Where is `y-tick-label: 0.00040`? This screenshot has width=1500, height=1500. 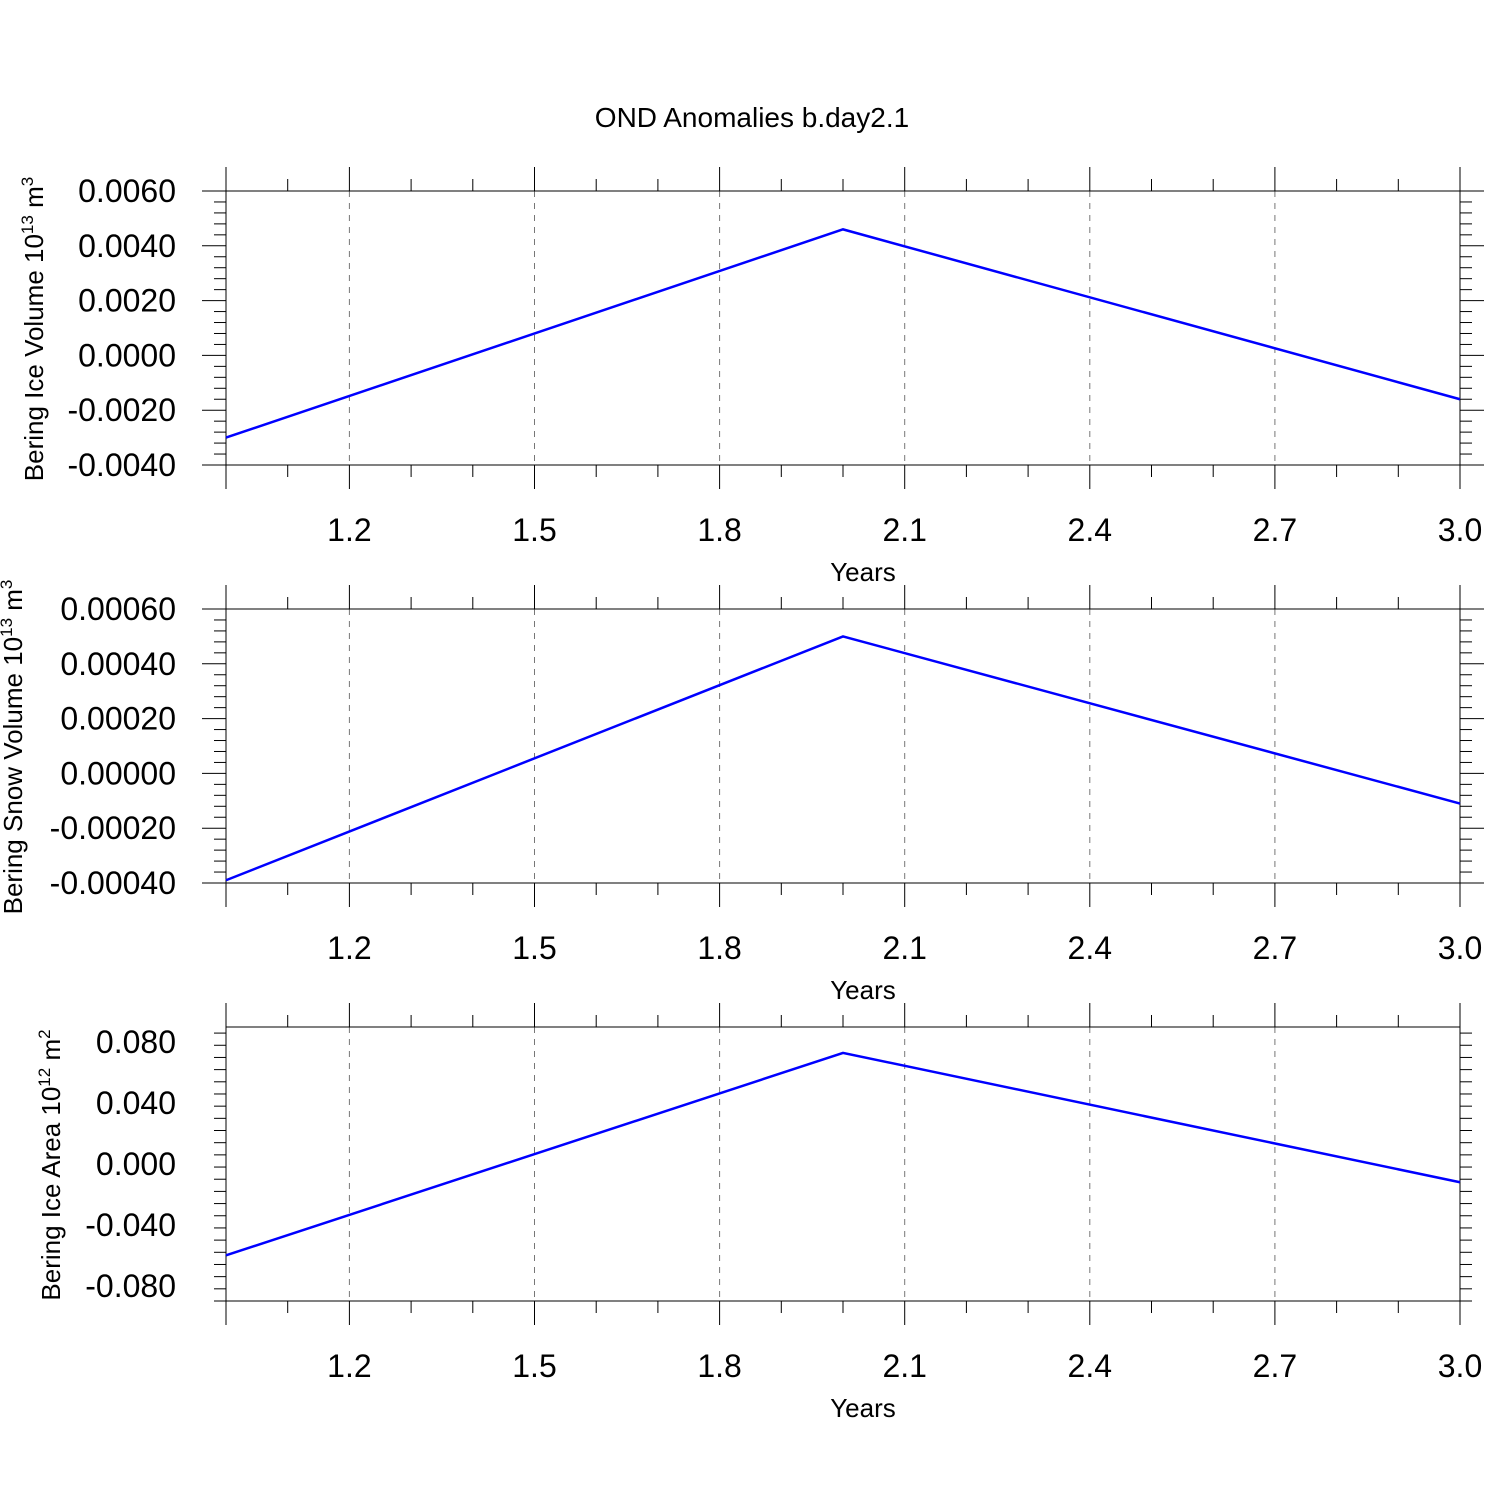 y-tick-label: 0.00040 is located at coordinates (118, 664).